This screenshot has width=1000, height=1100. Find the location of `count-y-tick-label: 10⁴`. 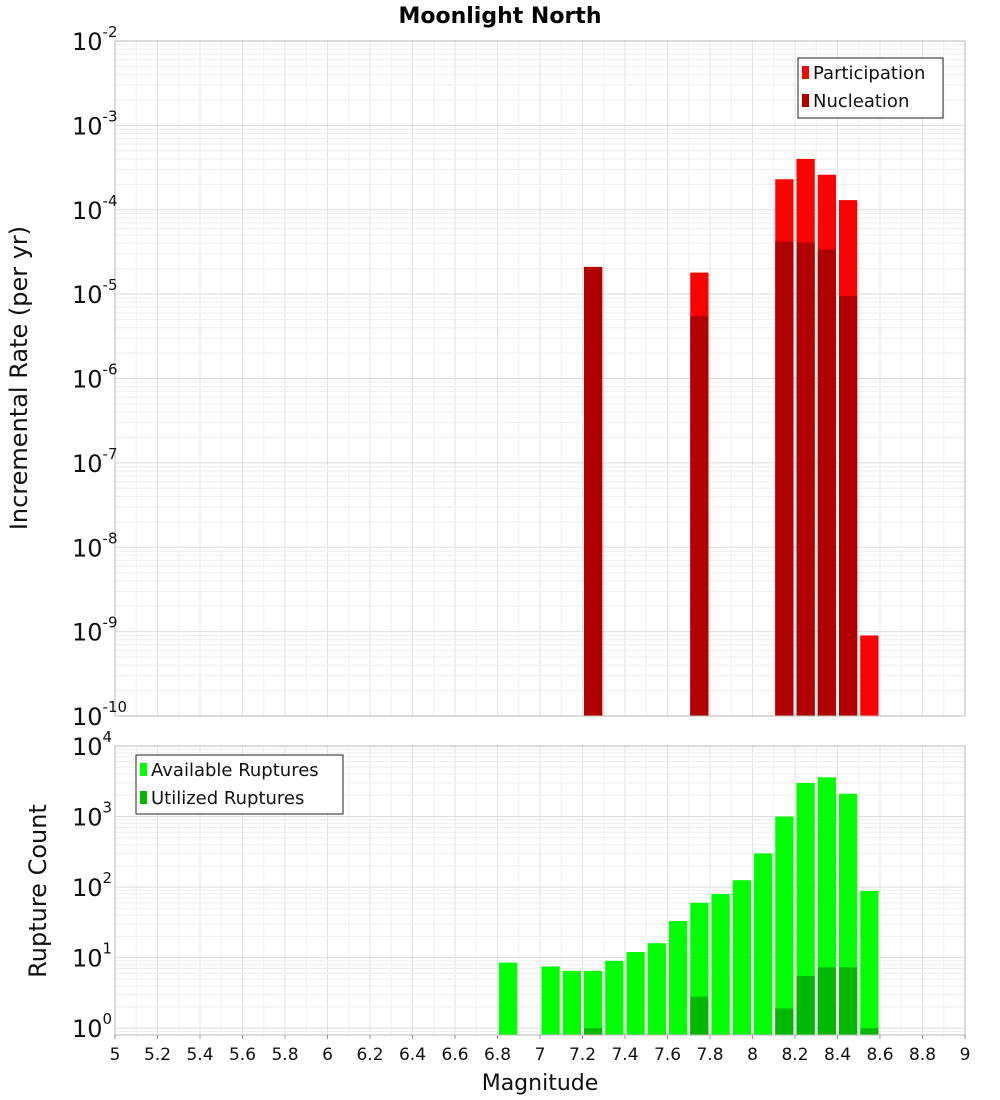

count-y-tick-label: 10⁴ is located at coordinates (92, 744).